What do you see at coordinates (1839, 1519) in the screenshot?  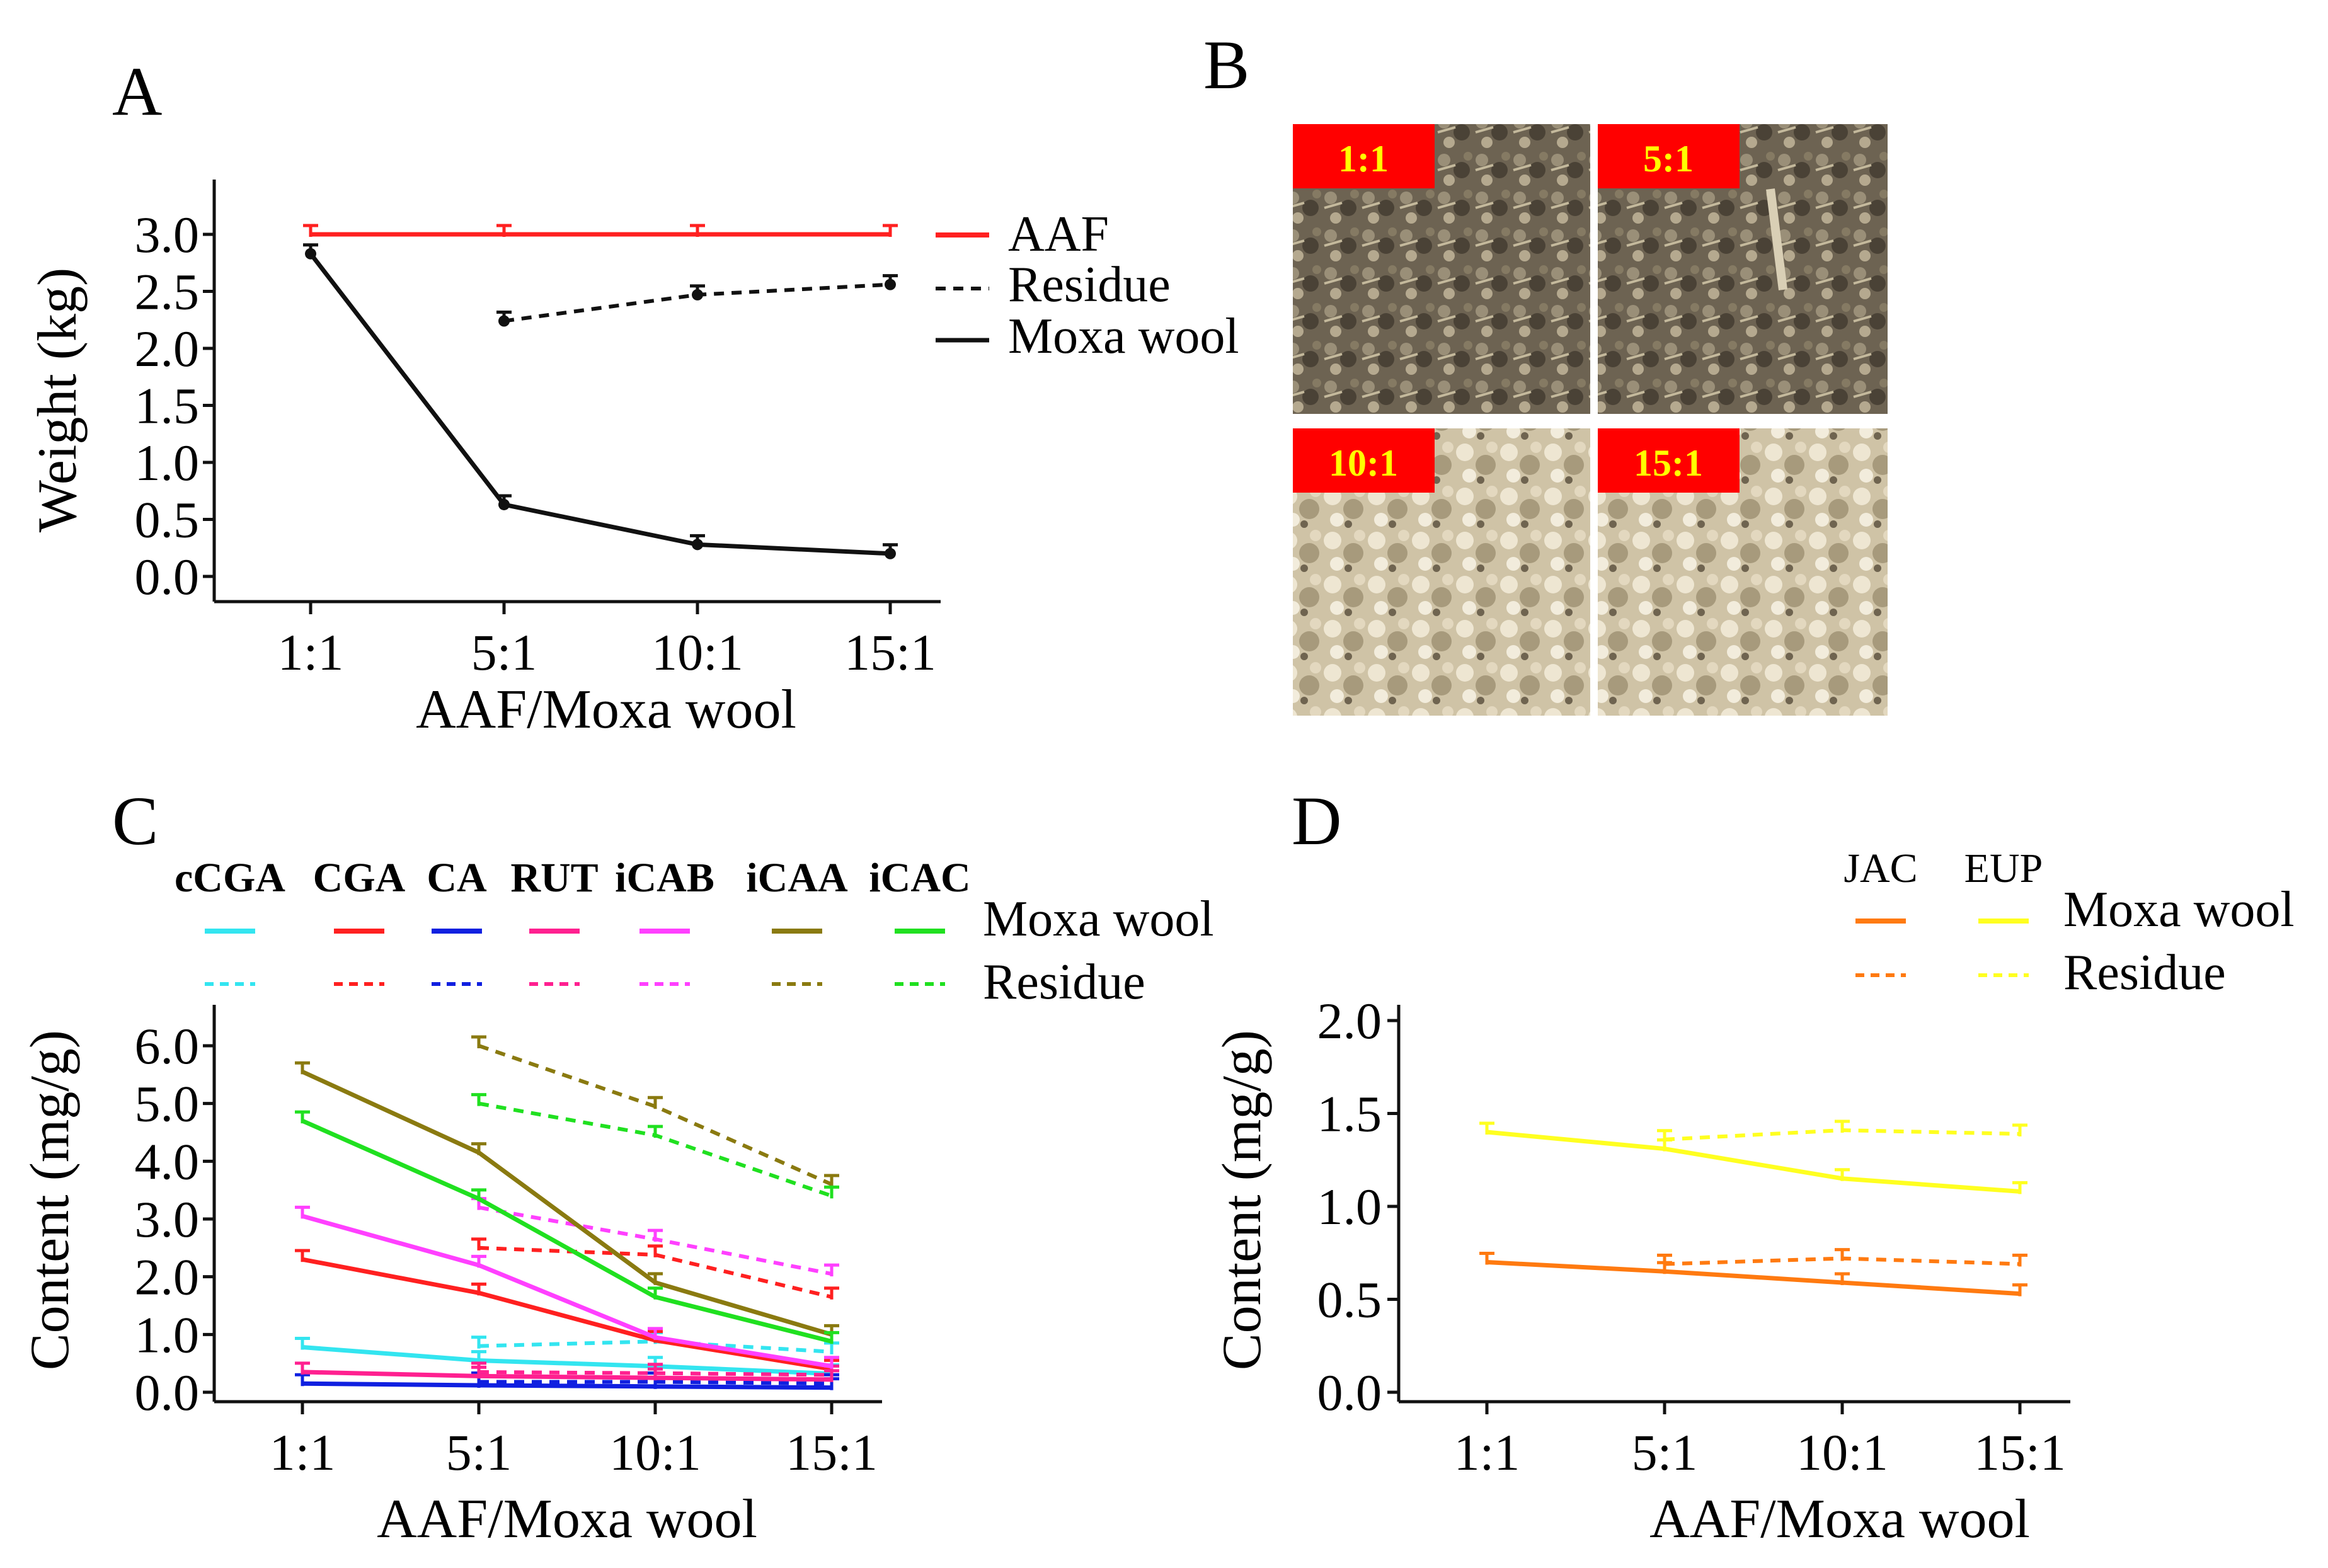 I see `panel-d-x-axis-label: AAF/Moxa wool` at bounding box center [1839, 1519].